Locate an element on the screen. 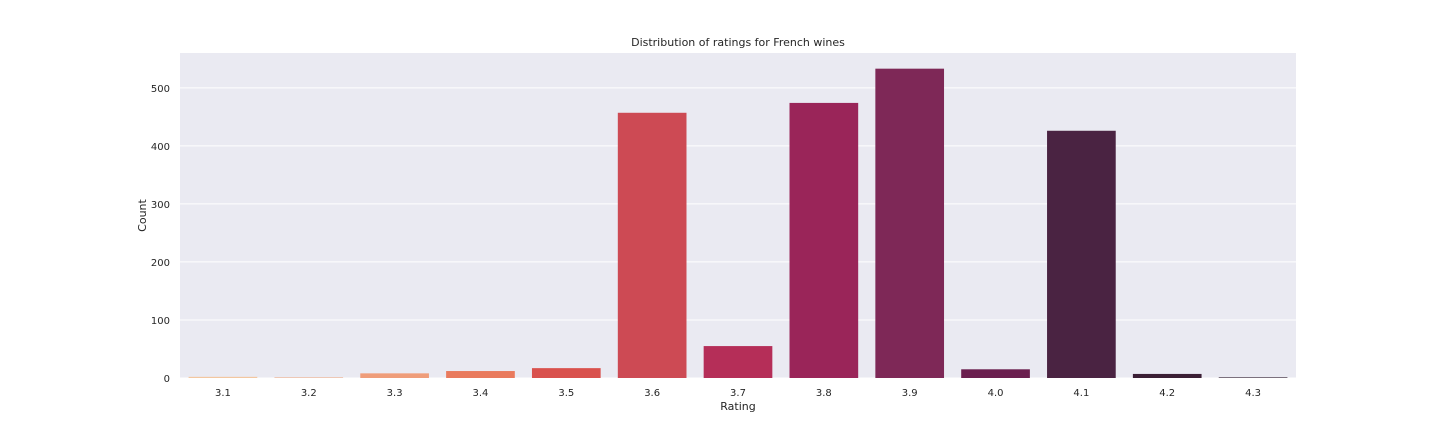  x-tick-label: 4.1 is located at coordinates (1081, 393).